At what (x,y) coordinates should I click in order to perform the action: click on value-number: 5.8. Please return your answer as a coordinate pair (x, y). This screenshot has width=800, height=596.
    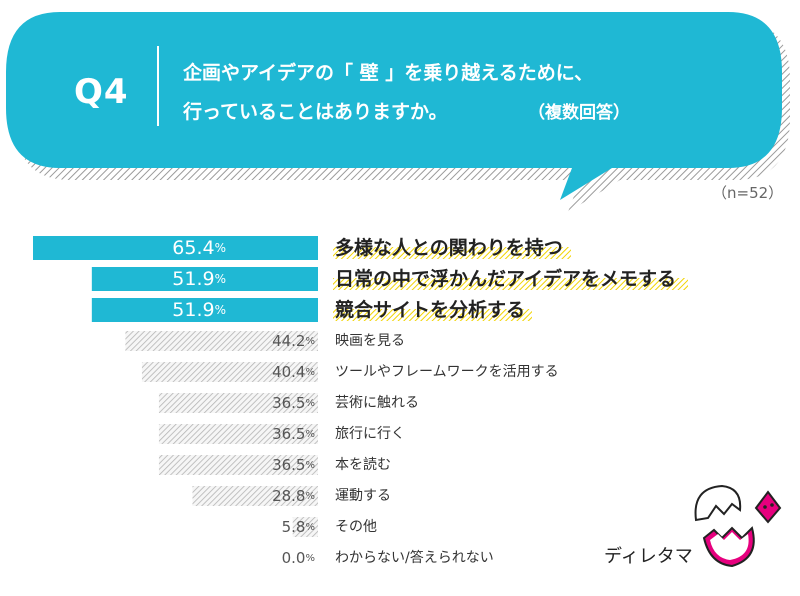
    Looking at the image, I should click on (294, 527).